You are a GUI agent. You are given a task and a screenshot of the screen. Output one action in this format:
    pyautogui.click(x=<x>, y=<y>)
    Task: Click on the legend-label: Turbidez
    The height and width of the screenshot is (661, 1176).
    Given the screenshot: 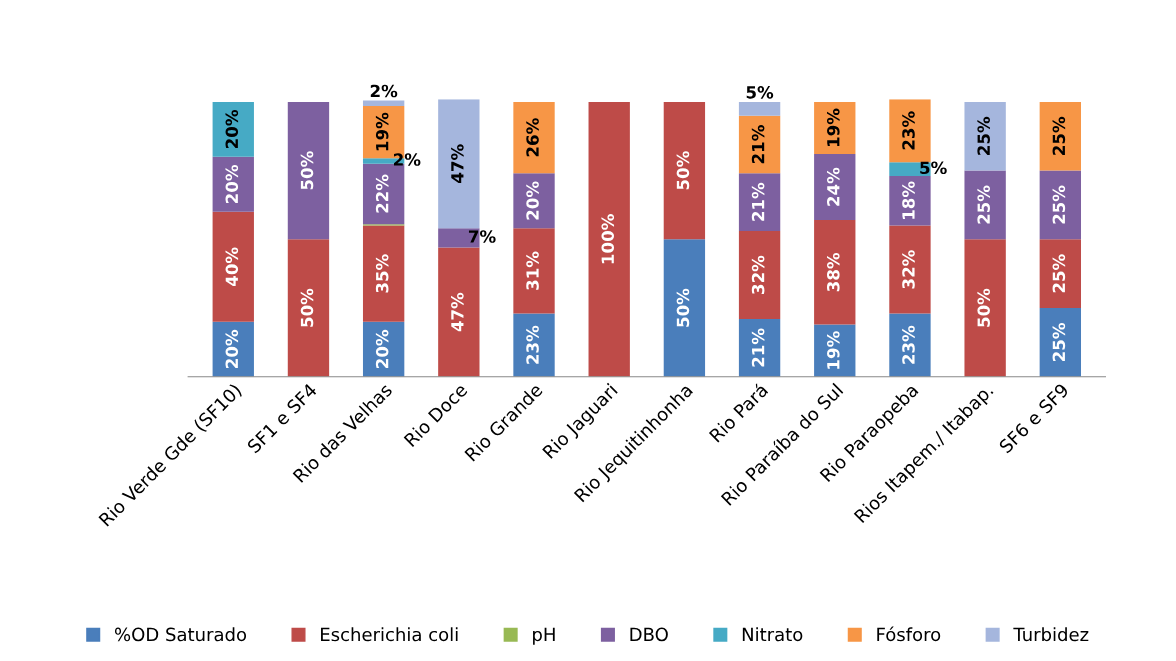 What is the action you would take?
    pyautogui.click(x=1051, y=634)
    